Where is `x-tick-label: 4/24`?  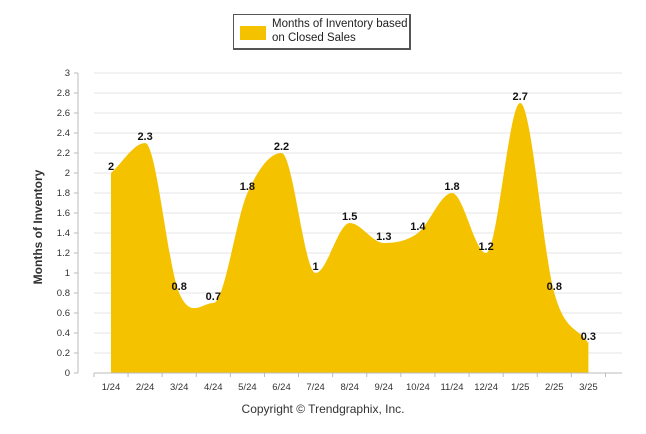
x-tick-label: 4/24 is located at coordinates (213, 387).